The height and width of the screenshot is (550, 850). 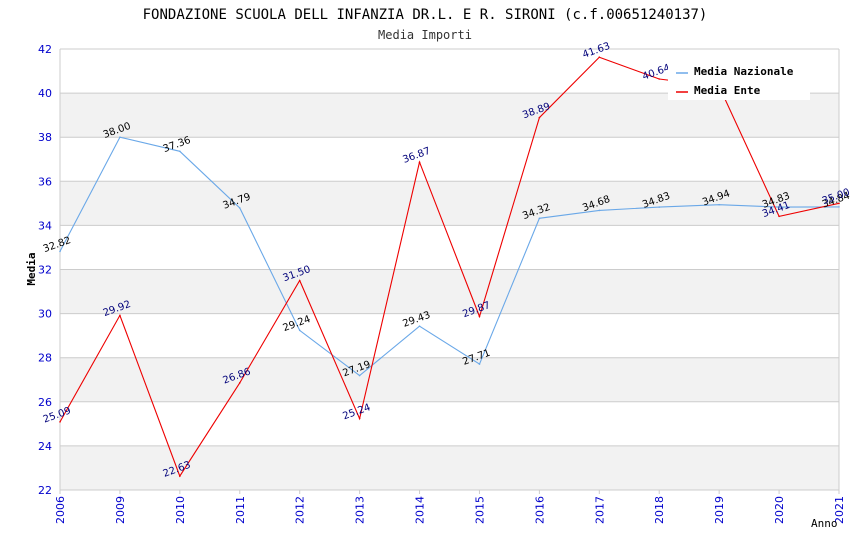 I want to click on legend: Media Nazionale Media Ente, so click(x=739, y=80).